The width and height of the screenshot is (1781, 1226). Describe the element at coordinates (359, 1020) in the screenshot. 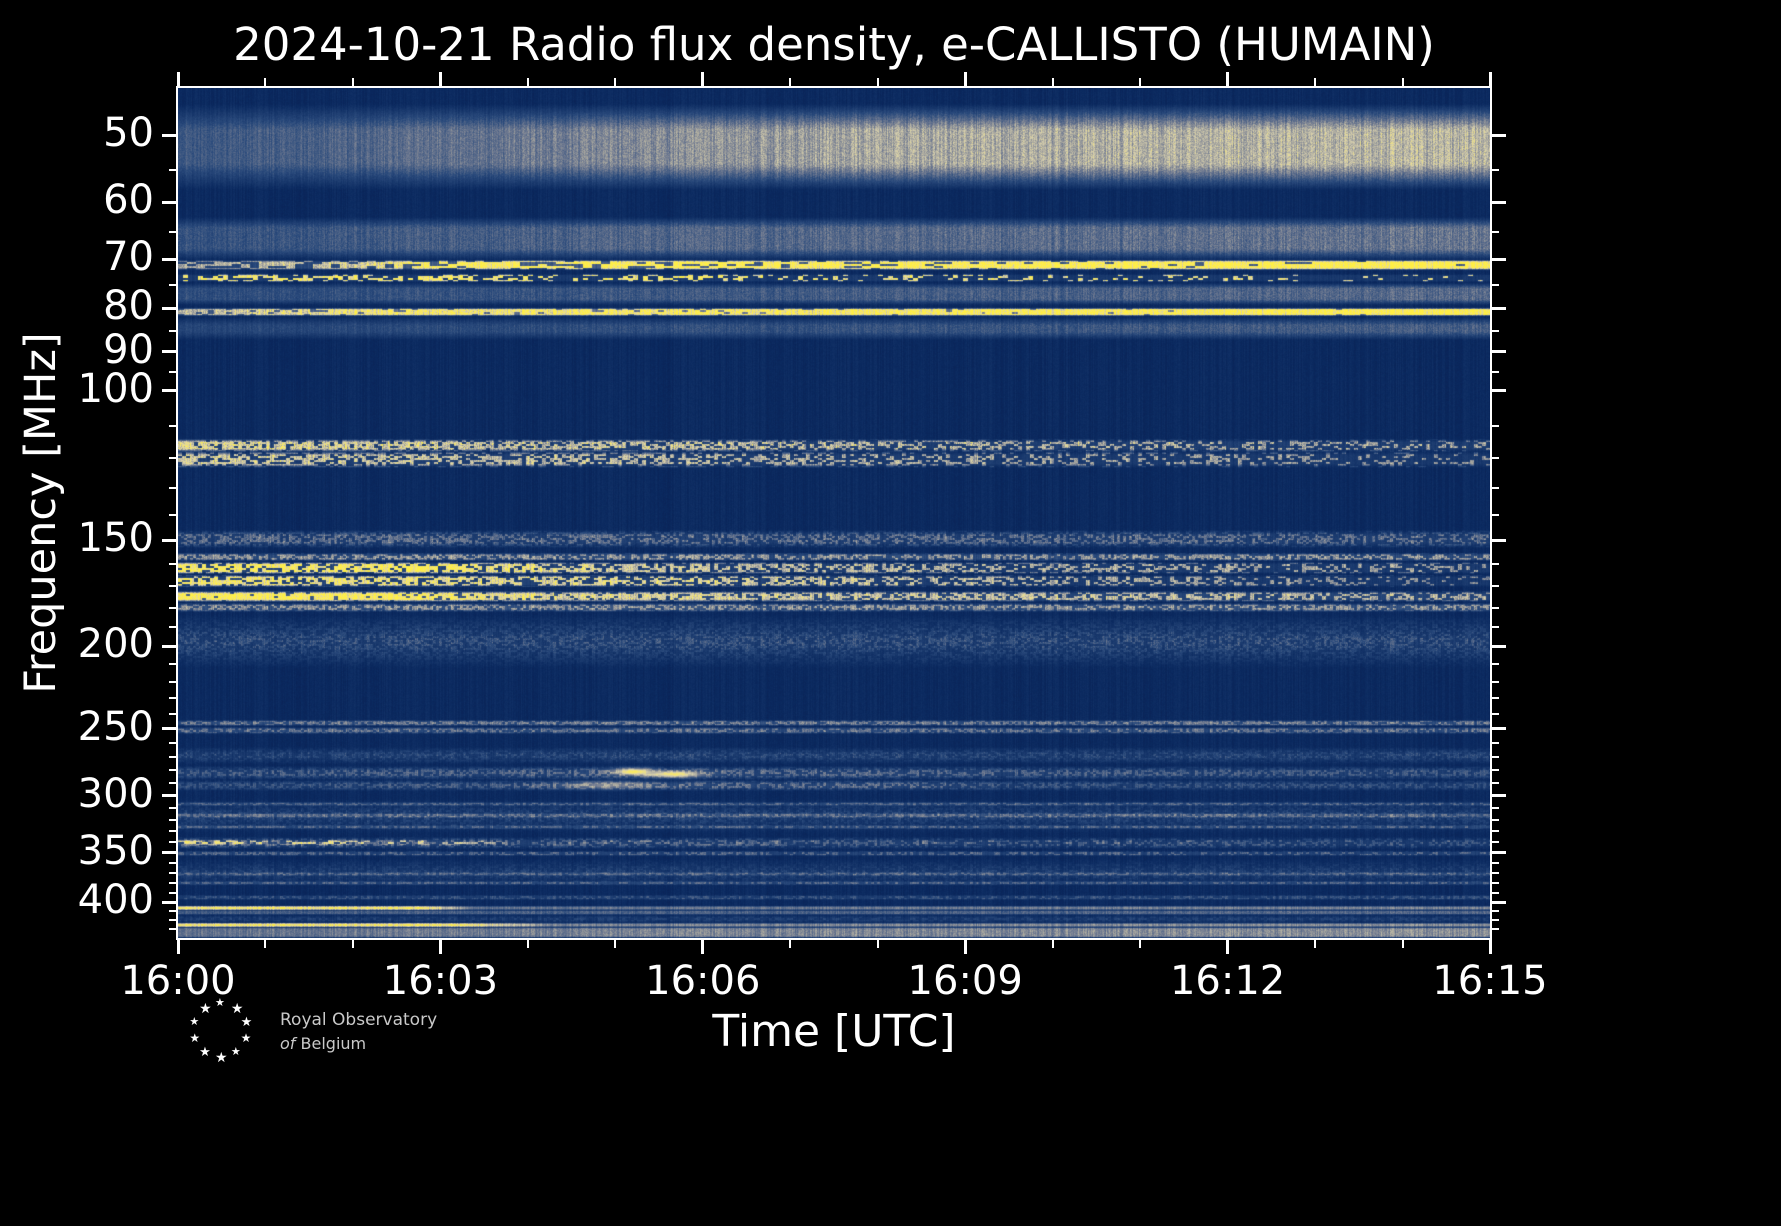

I see `rob-logo-text-line1: Royal Observatory` at that location.